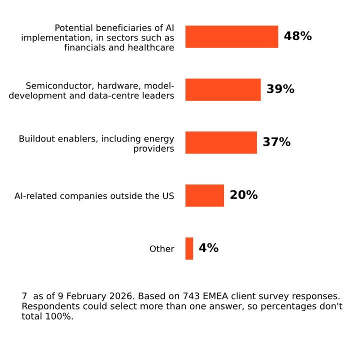 The image size is (360, 348). What do you see at coordinates (94, 196) in the screenshot?
I see `y-tick-label: AI-related companies outside the US` at bounding box center [94, 196].